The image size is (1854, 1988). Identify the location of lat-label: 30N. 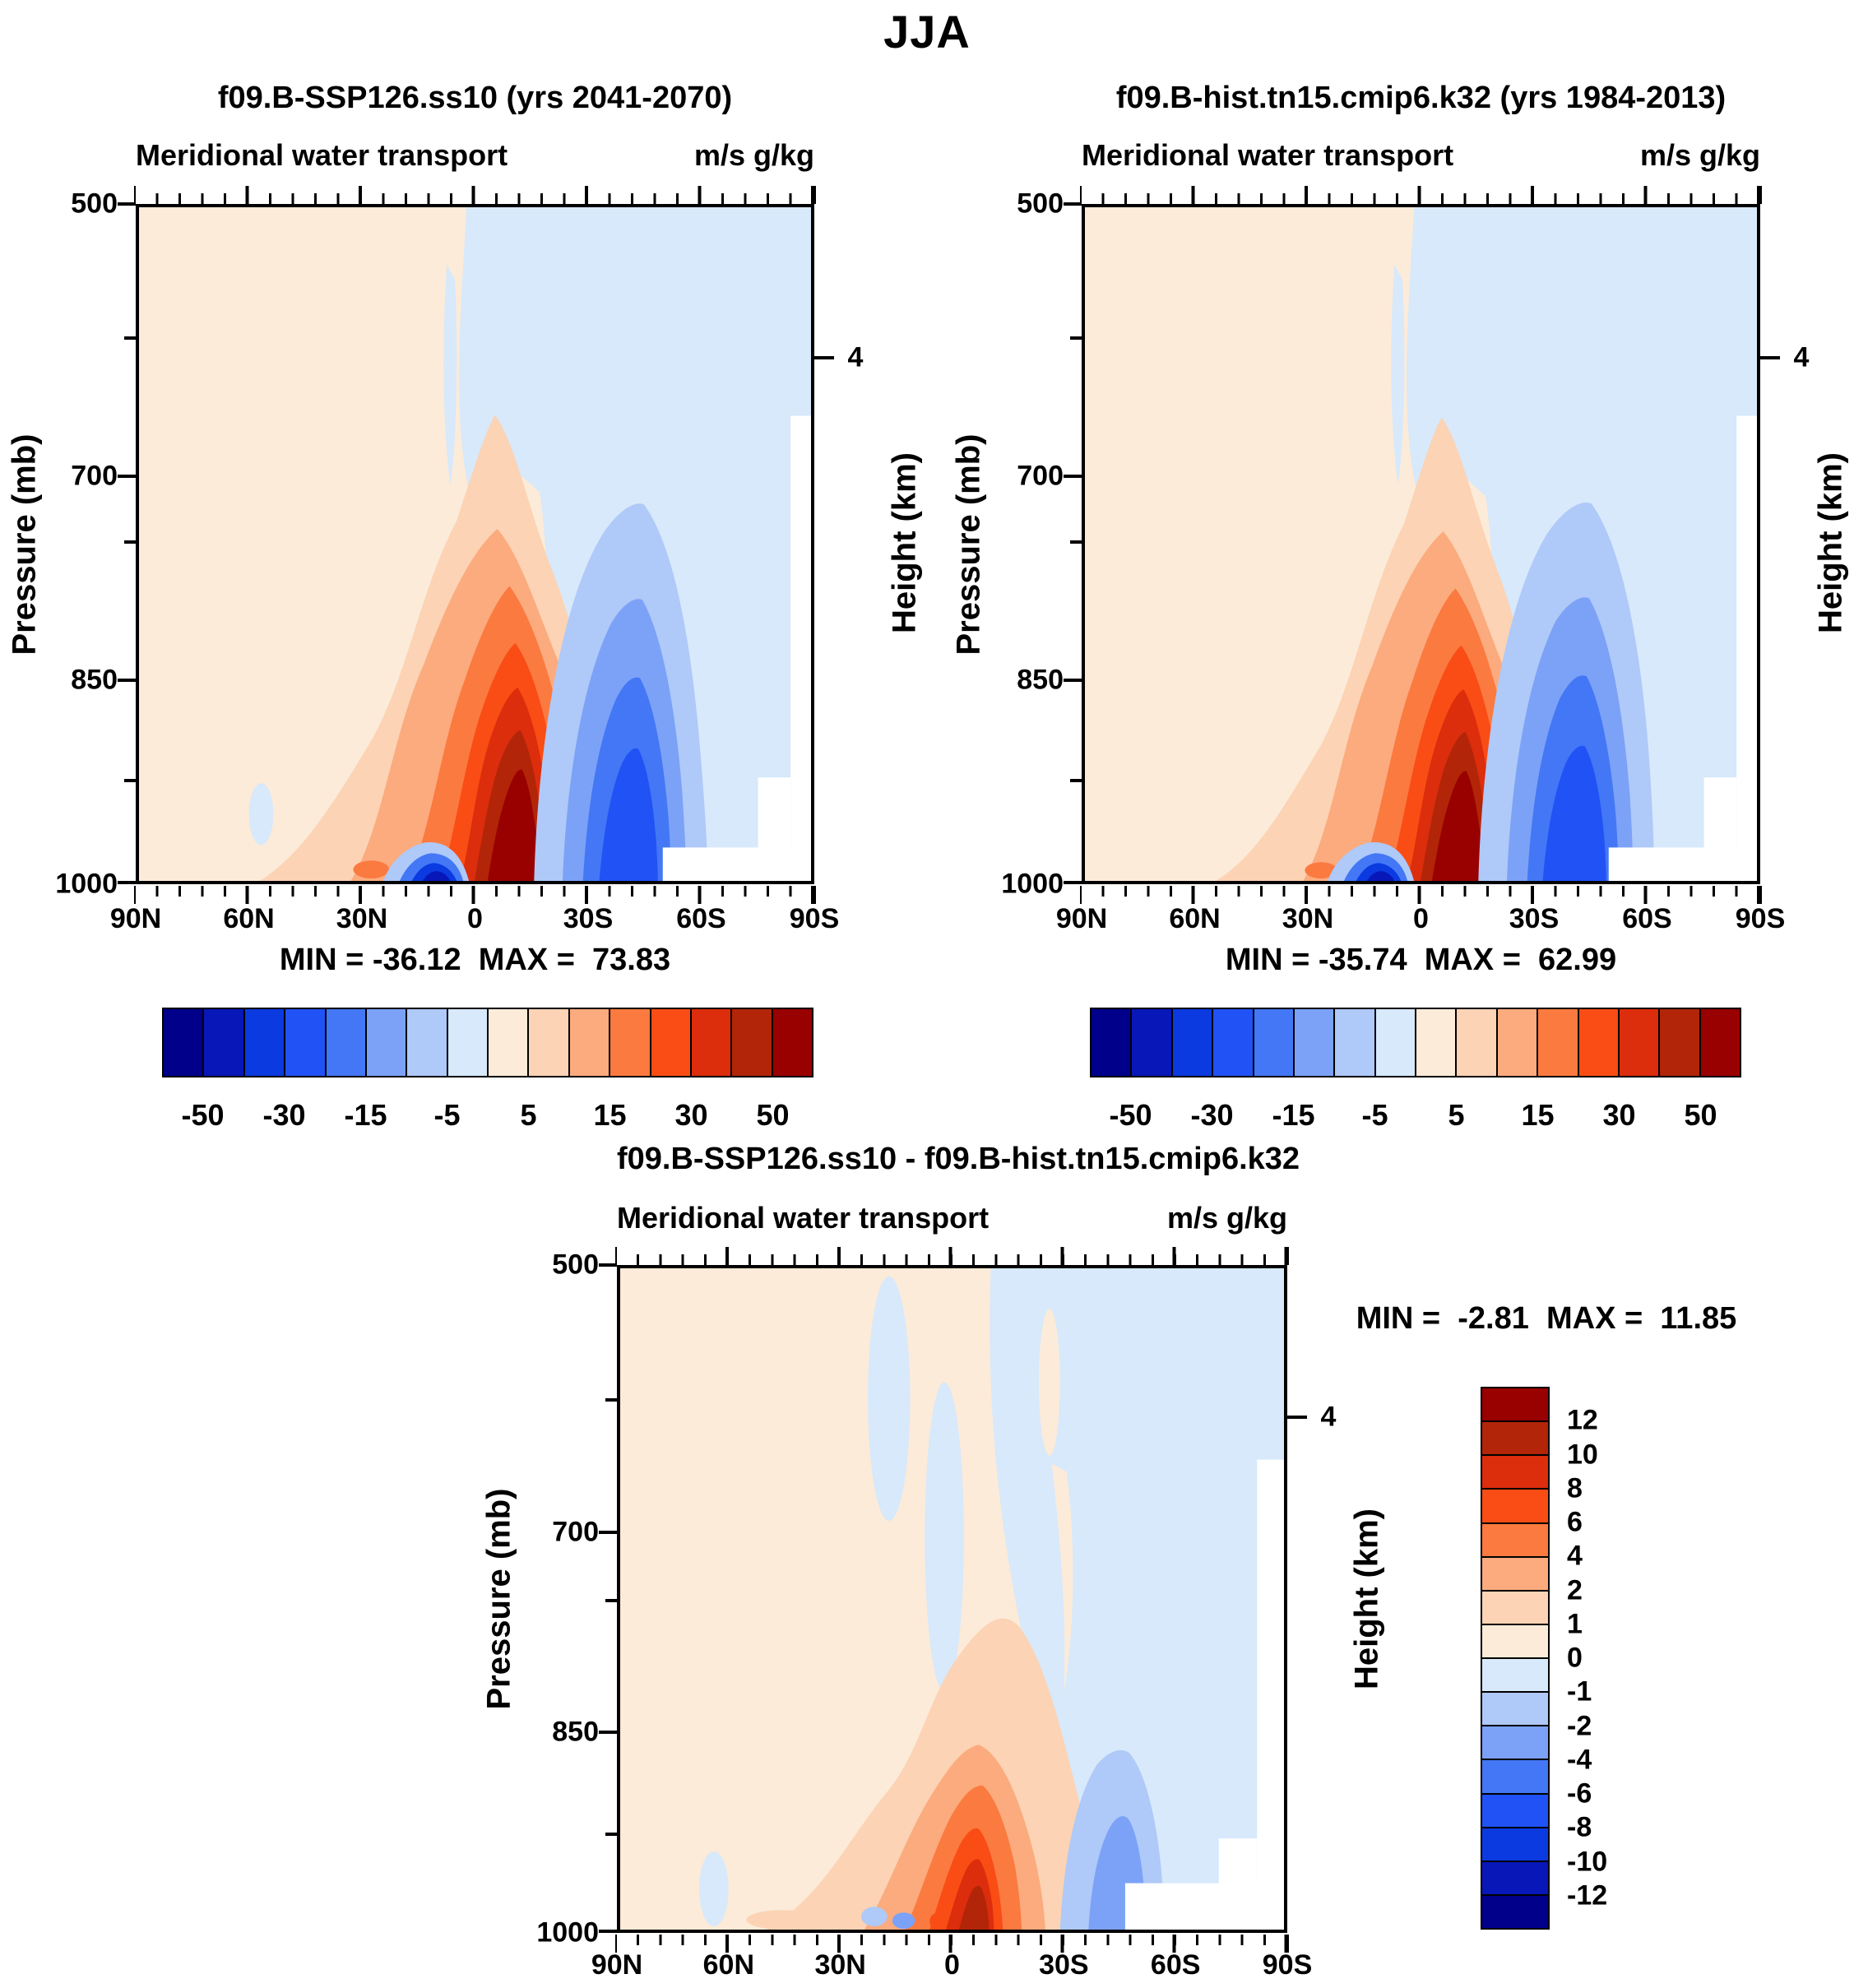
(362, 919).